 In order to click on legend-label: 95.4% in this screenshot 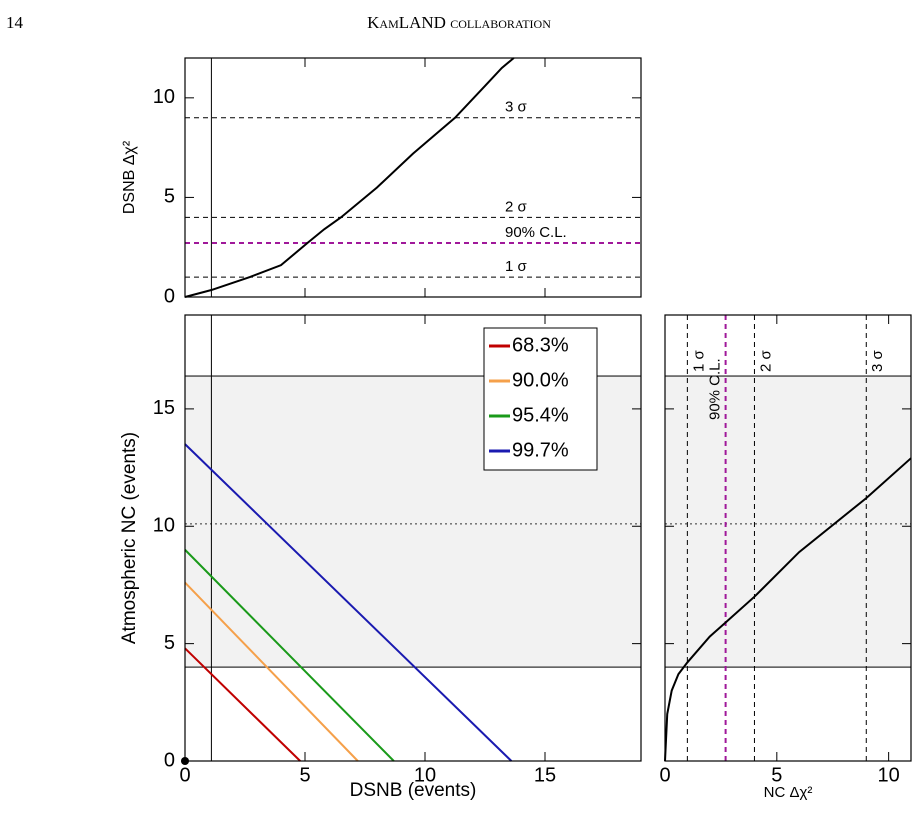, I will do `click(540, 415)`.